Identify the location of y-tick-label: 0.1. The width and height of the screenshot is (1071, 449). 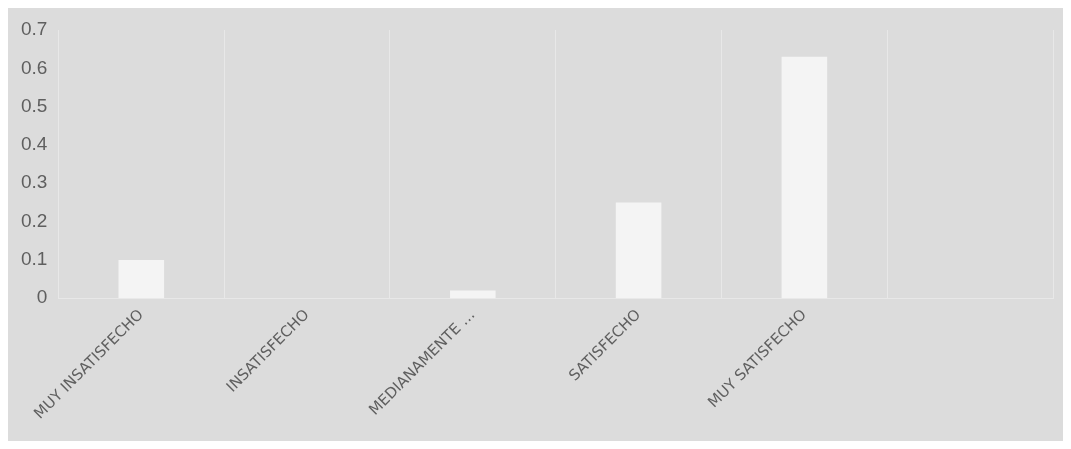
(34, 259).